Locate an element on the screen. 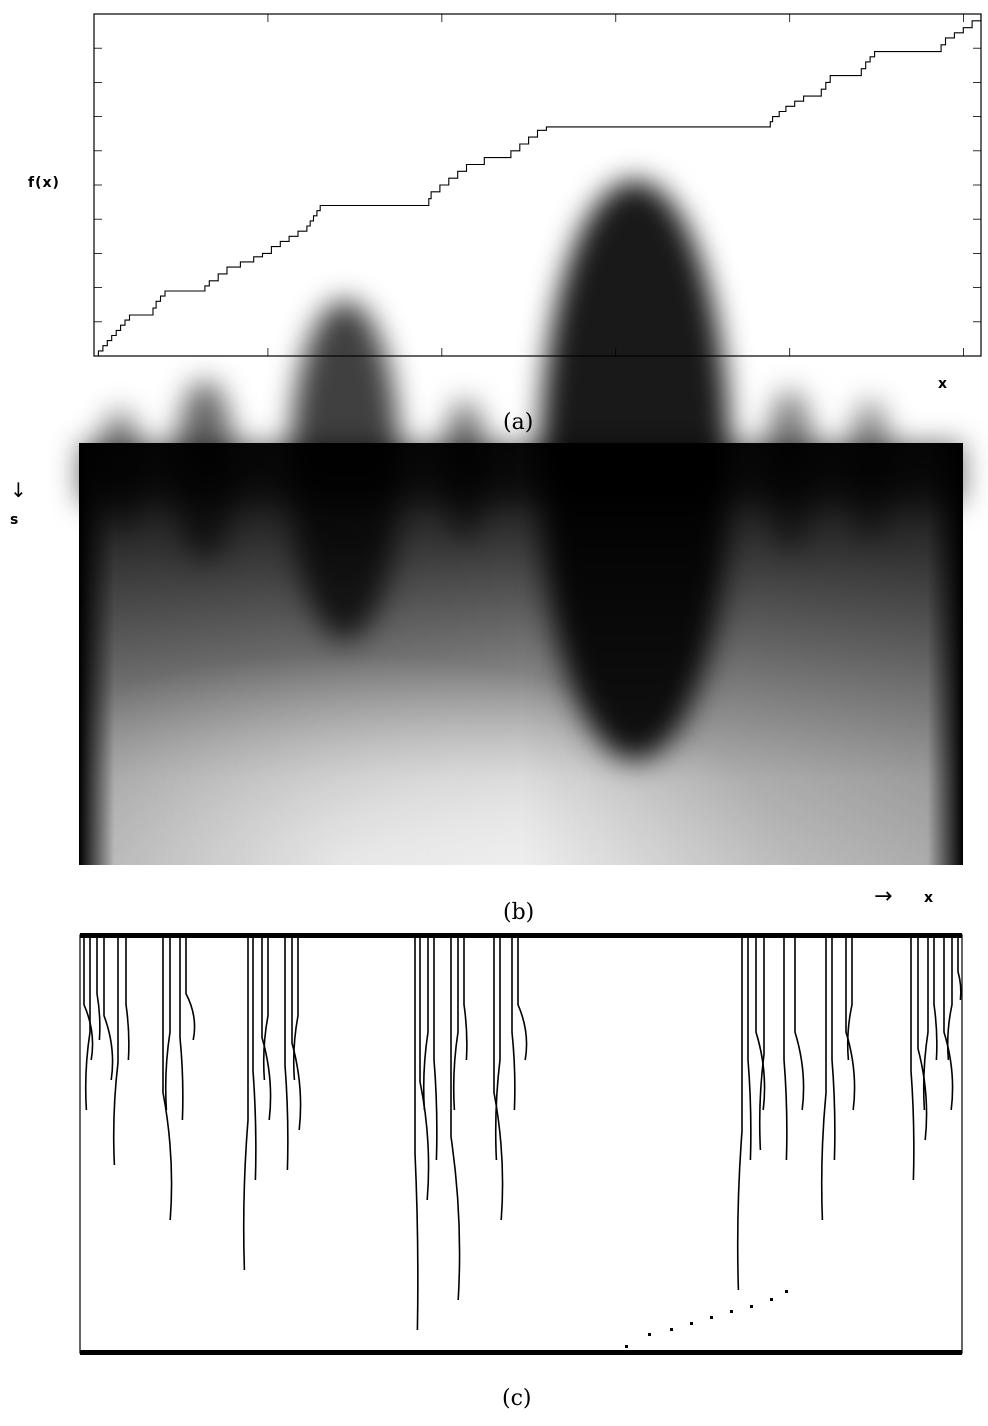  panel-b-x-label: x is located at coordinates (929, 898).